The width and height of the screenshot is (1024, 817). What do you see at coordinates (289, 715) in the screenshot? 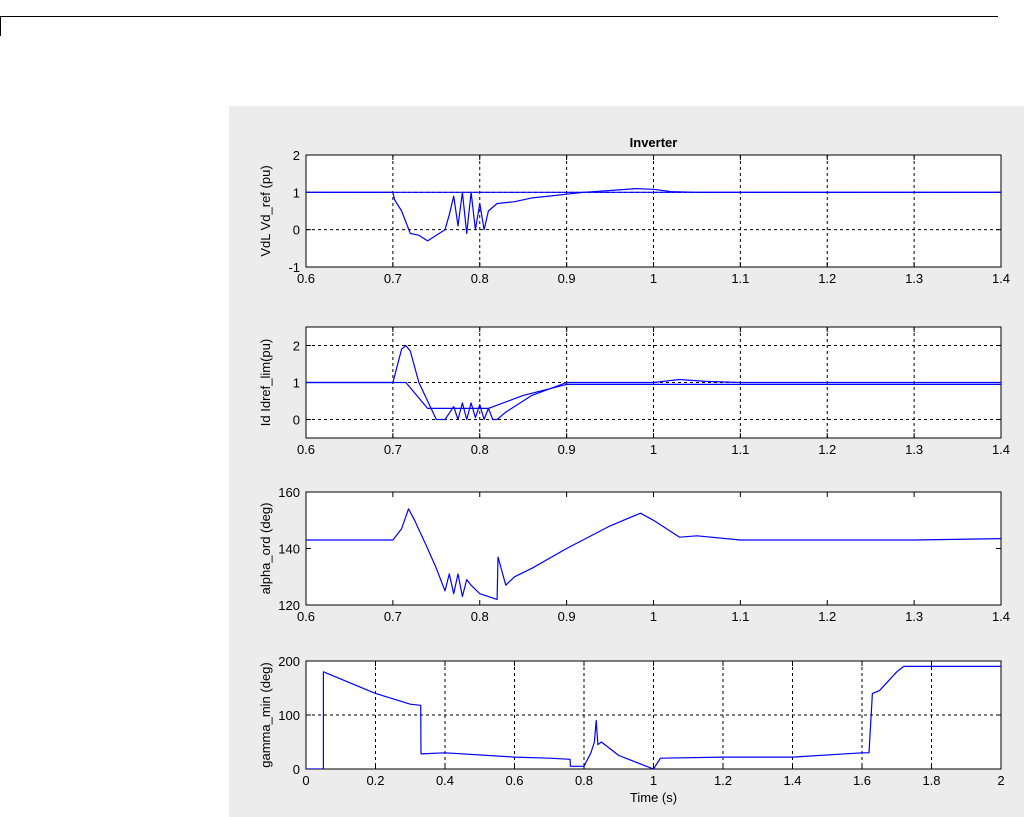
I see `y-tick-label: 100` at bounding box center [289, 715].